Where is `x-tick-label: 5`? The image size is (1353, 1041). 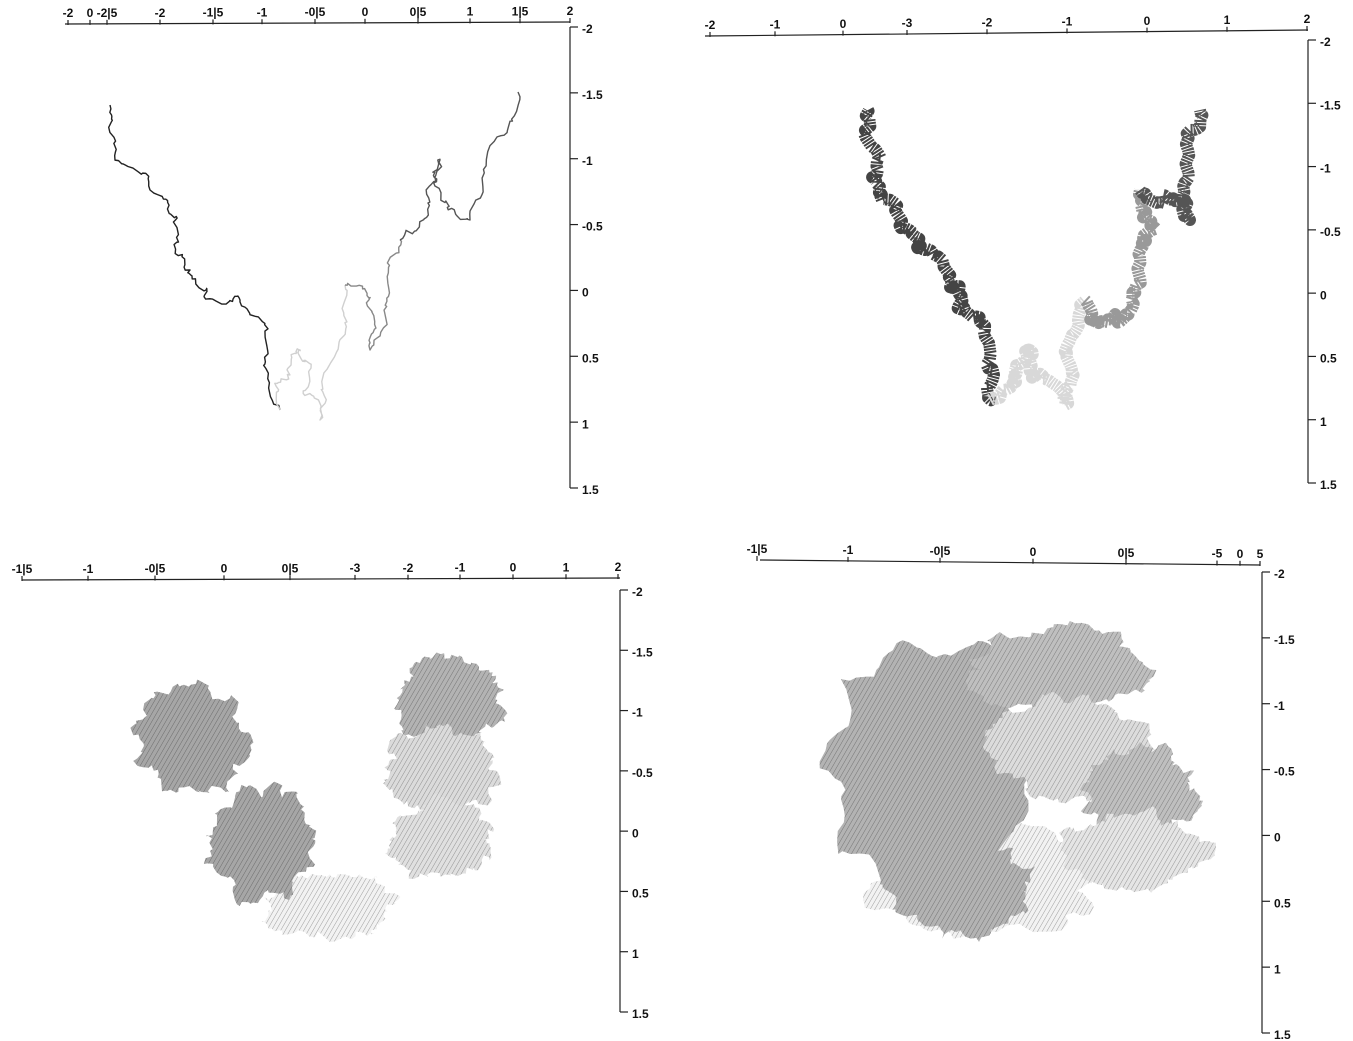
x-tick-label: 5 is located at coordinates (1260, 554).